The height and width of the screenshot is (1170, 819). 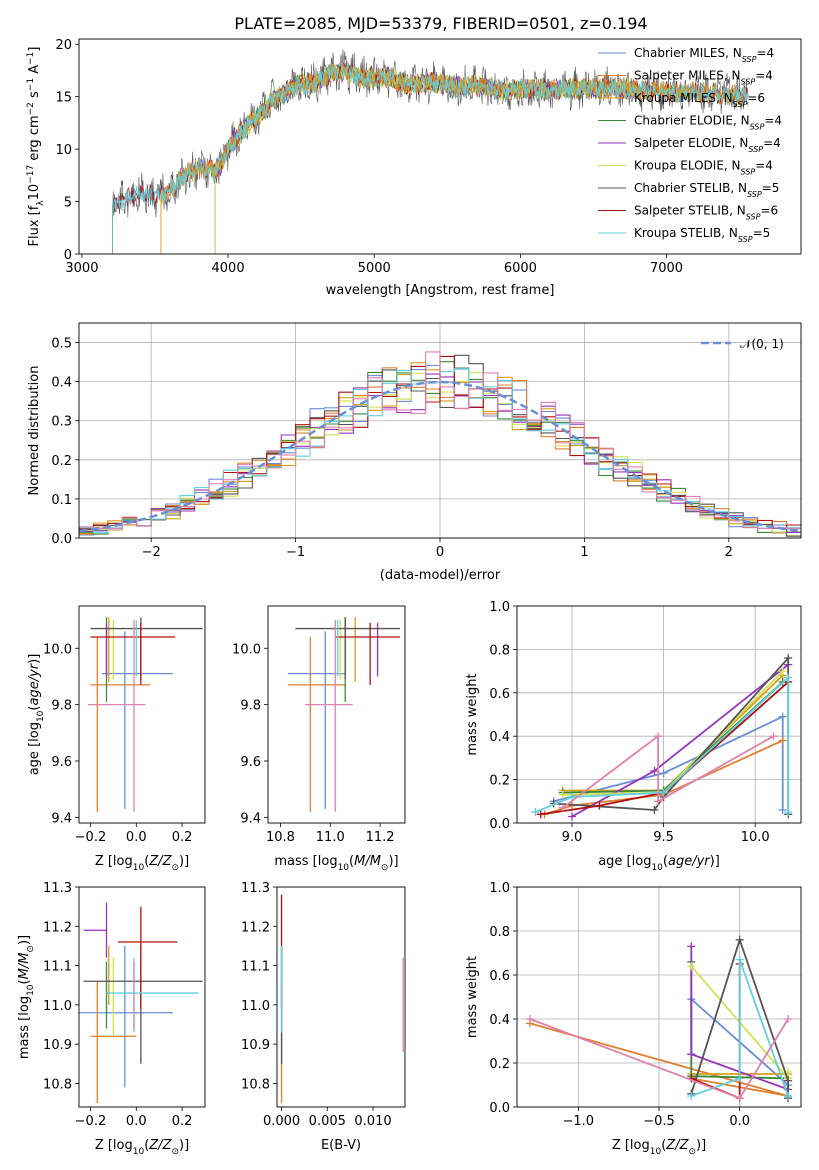 I want to click on x-tick-label: 0, so click(x=440, y=552).